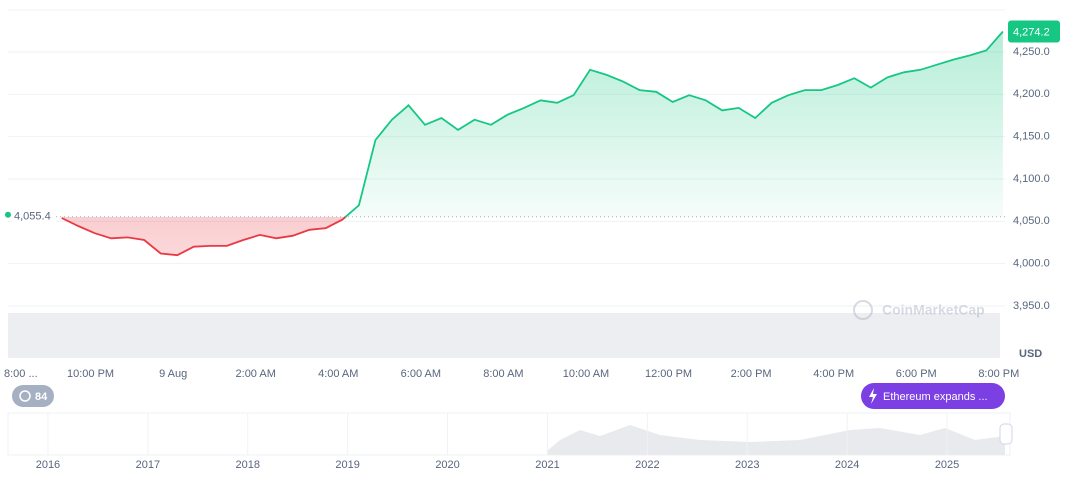 This screenshot has width=1072, height=477. Describe the element at coordinates (751, 374) in the screenshot. I see `x-tick-label: 2:00 PM` at that location.